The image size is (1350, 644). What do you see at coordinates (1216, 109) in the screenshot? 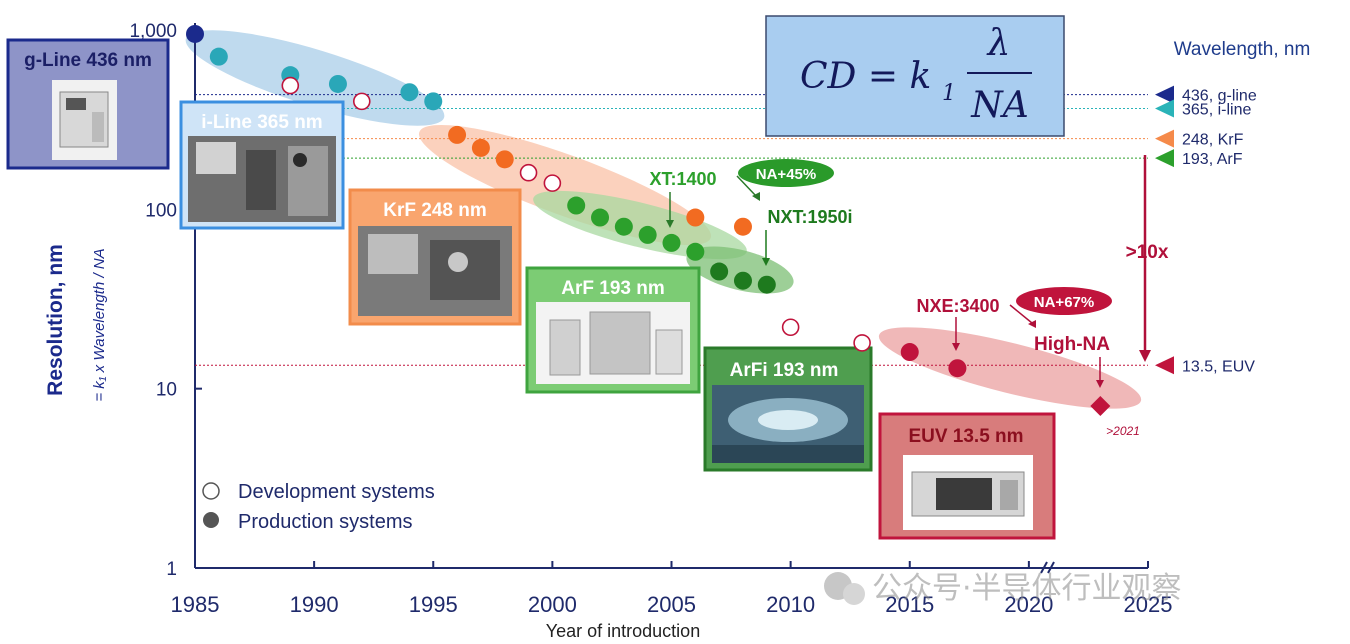
I see `wavelength-label: 365, i-line` at bounding box center [1216, 109].